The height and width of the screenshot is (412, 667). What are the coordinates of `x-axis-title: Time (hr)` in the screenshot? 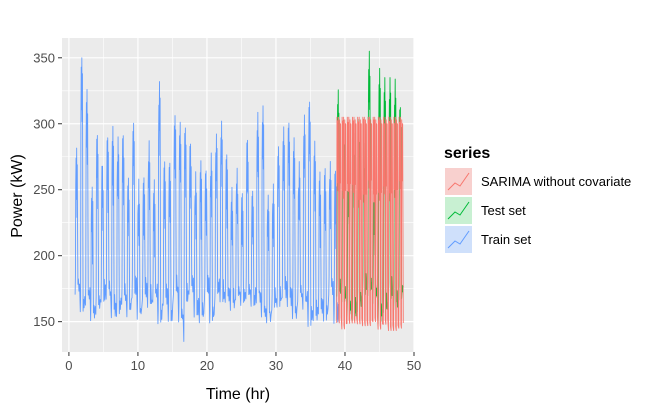 It's located at (238, 394).